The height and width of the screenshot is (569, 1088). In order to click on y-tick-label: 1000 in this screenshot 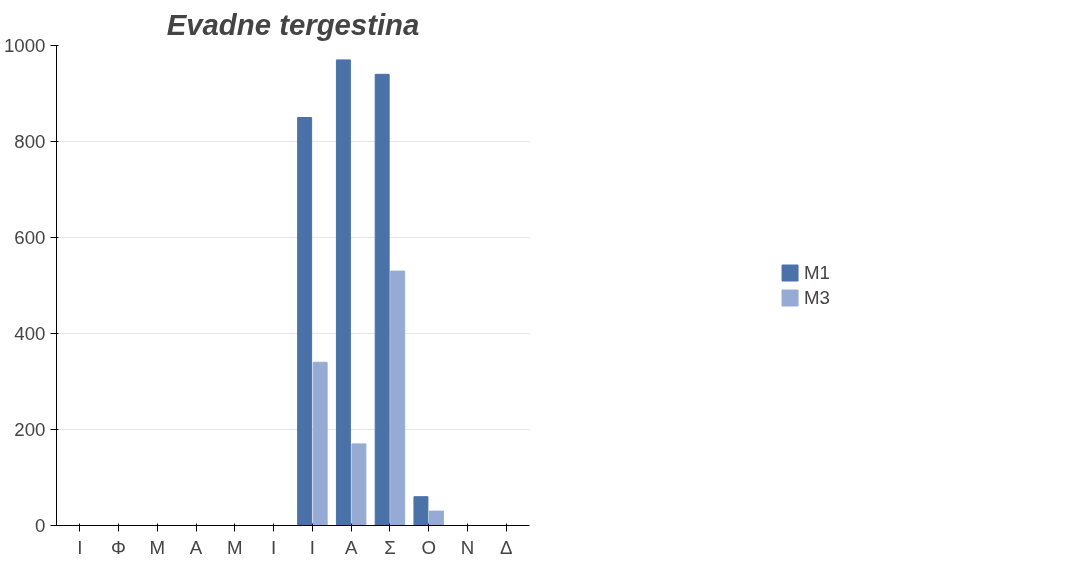, I will do `click(25, 45)`.